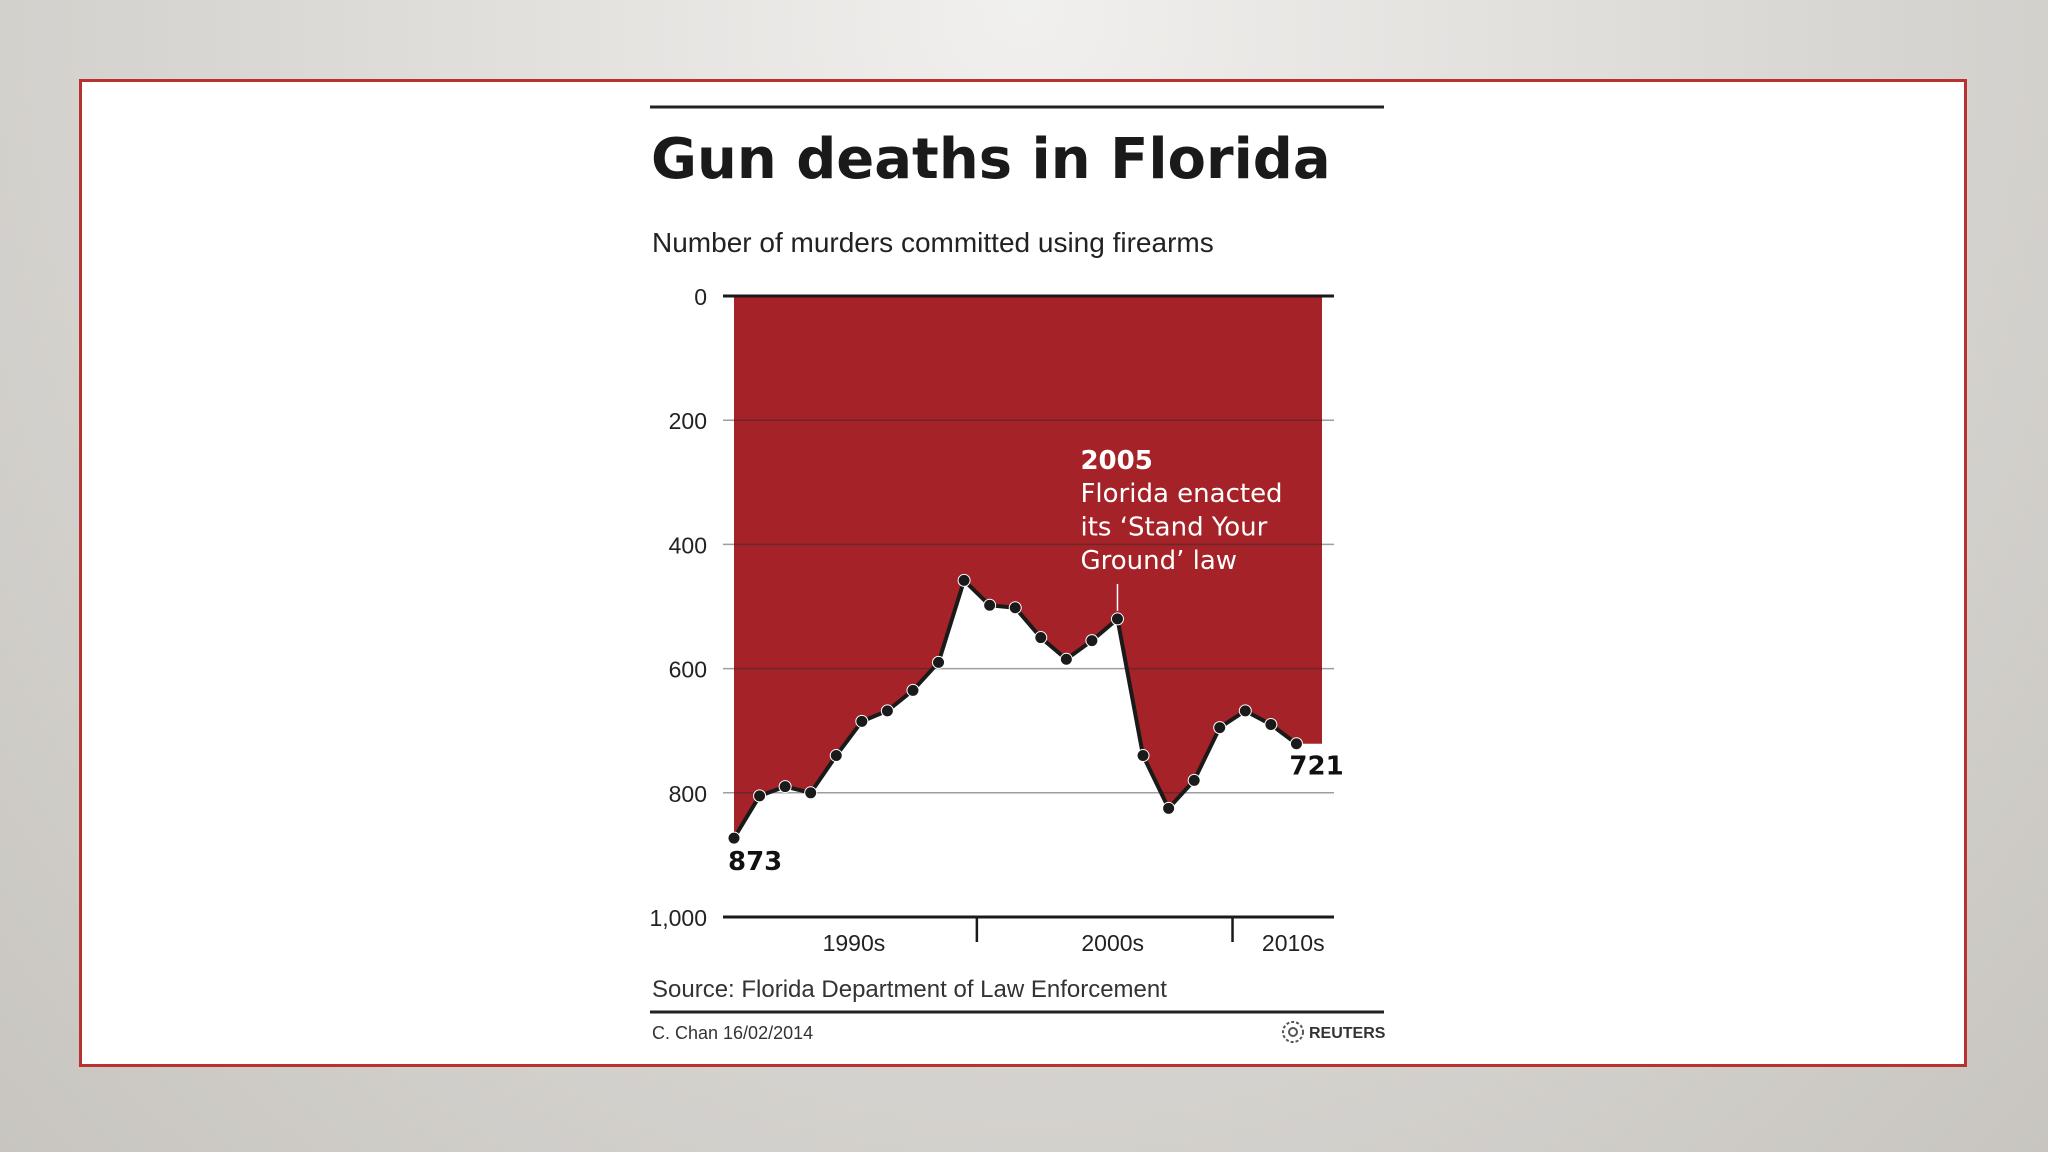 This screenshot has height=1152, width=2048. I want to click on y-tick-label: 600, so click(688, 670).